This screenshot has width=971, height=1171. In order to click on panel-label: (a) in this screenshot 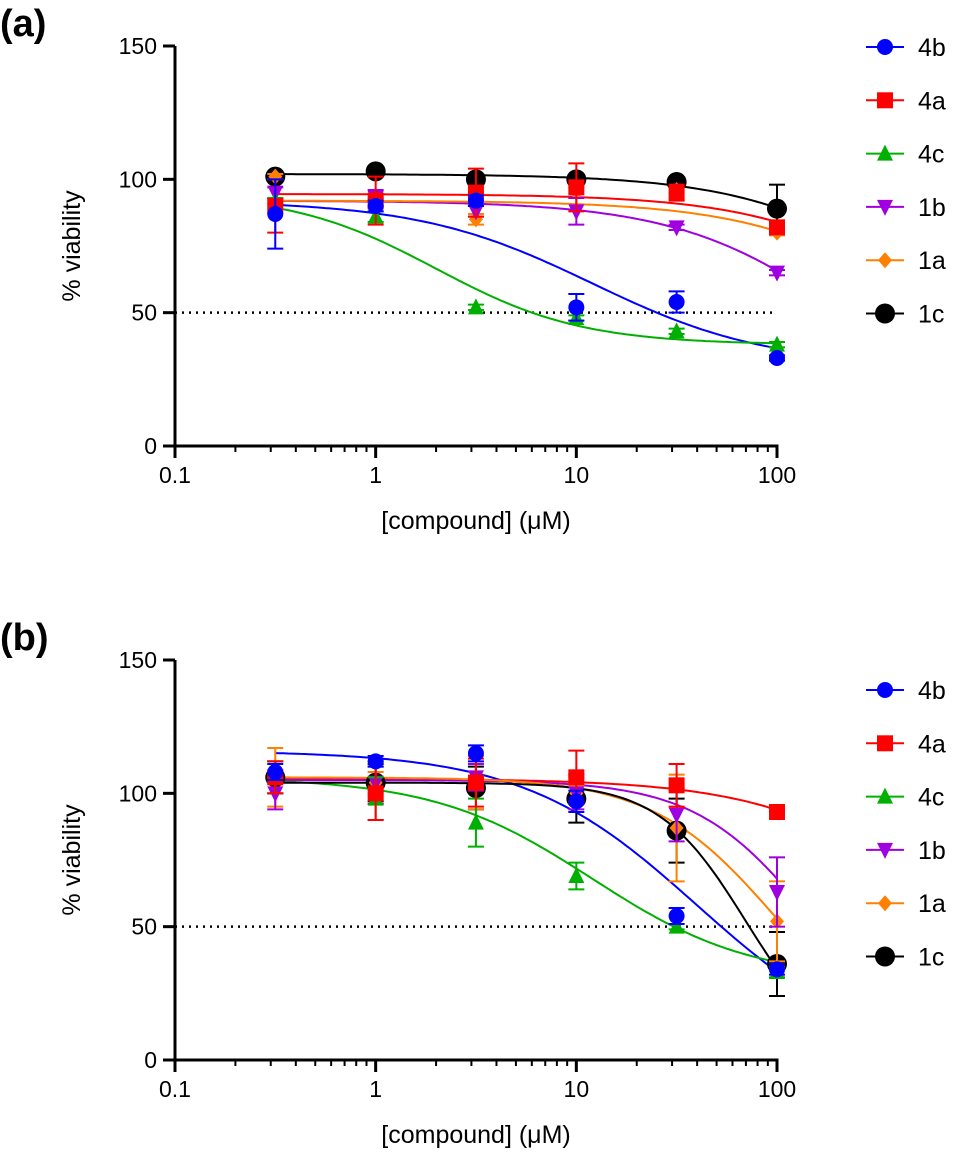, I will do `click(23, 24)`.